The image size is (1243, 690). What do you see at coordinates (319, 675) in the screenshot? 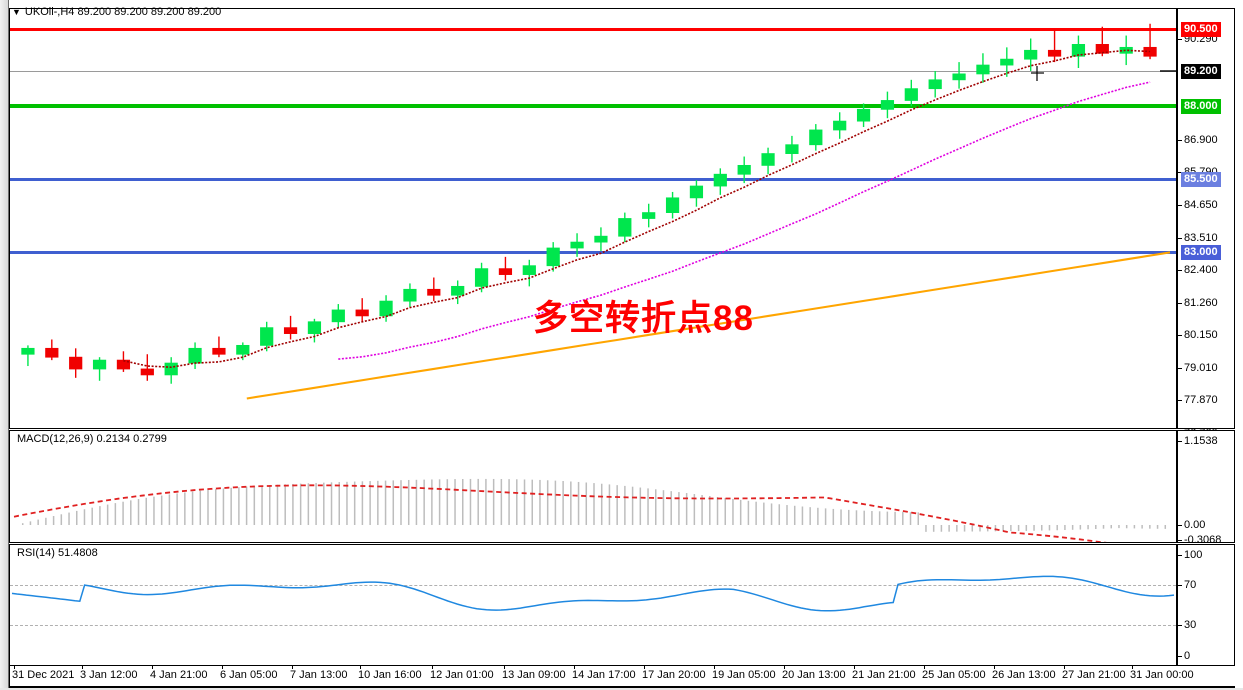
I see `time-axis-label: 7 Jan 13:00` at bounding box center [319, 675].